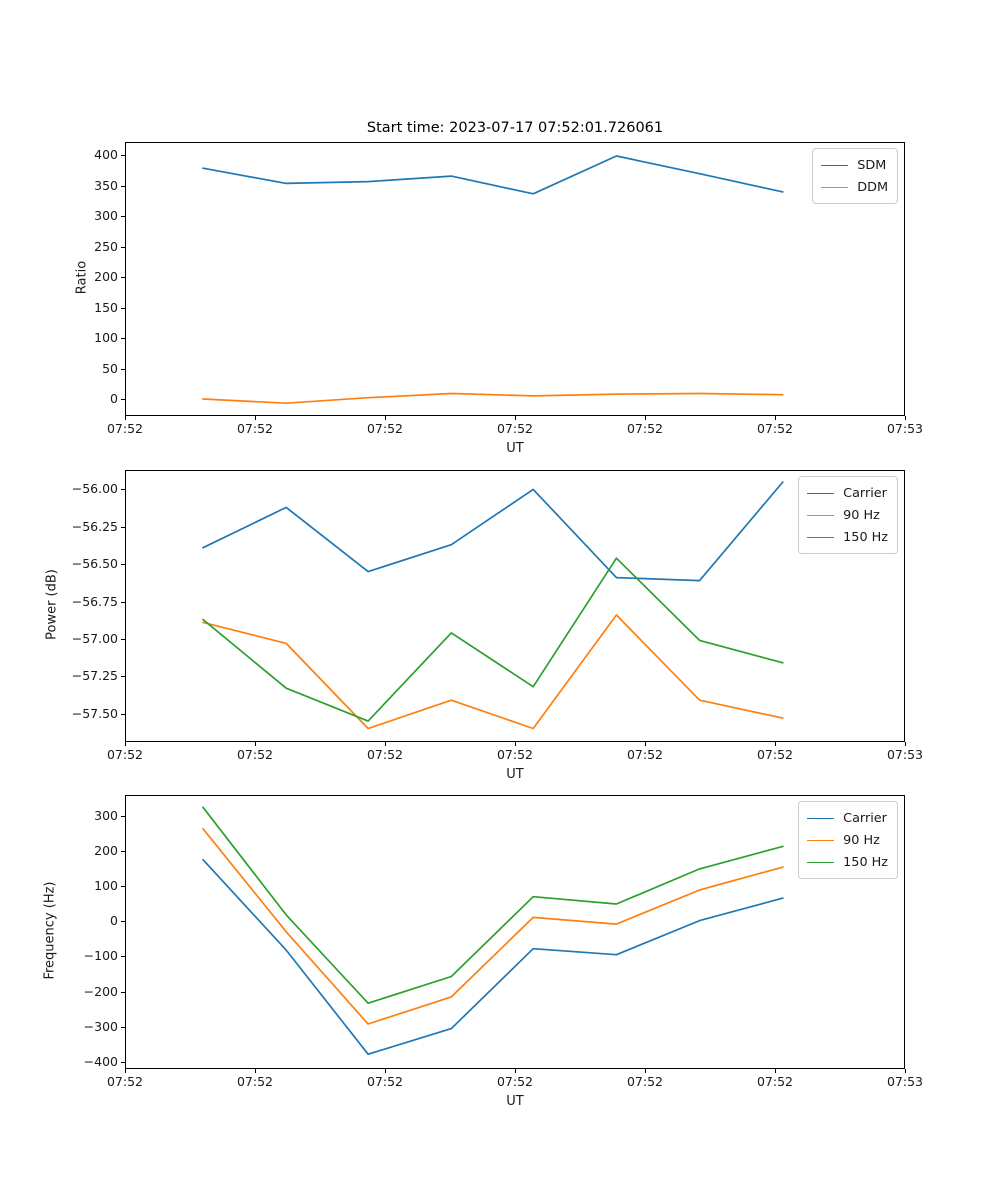 The height and width of the screenshot is (1200, 1000). Describe the element at coordinates (515, 1101) in the screenshot. I see `ut-axis-label-bottom: UT` at that location.